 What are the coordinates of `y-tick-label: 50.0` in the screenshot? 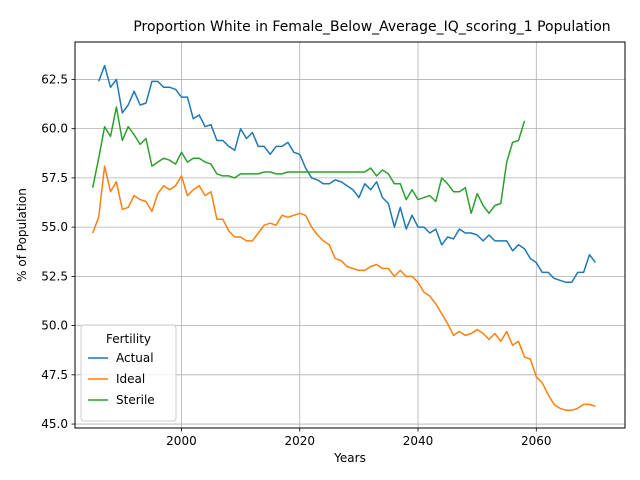 It's located at (54, 326).